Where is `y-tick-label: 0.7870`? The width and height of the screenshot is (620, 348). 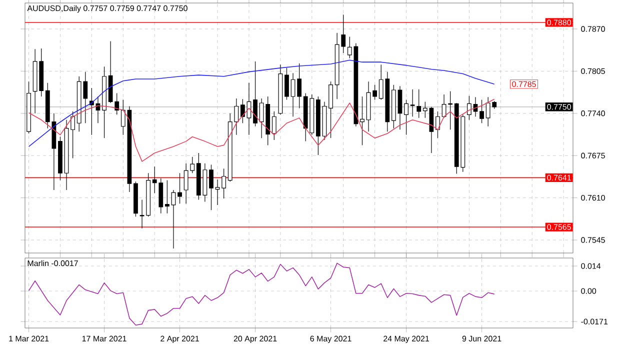
y-tick-label: 0.7870 is located at coordinates (593, 29).